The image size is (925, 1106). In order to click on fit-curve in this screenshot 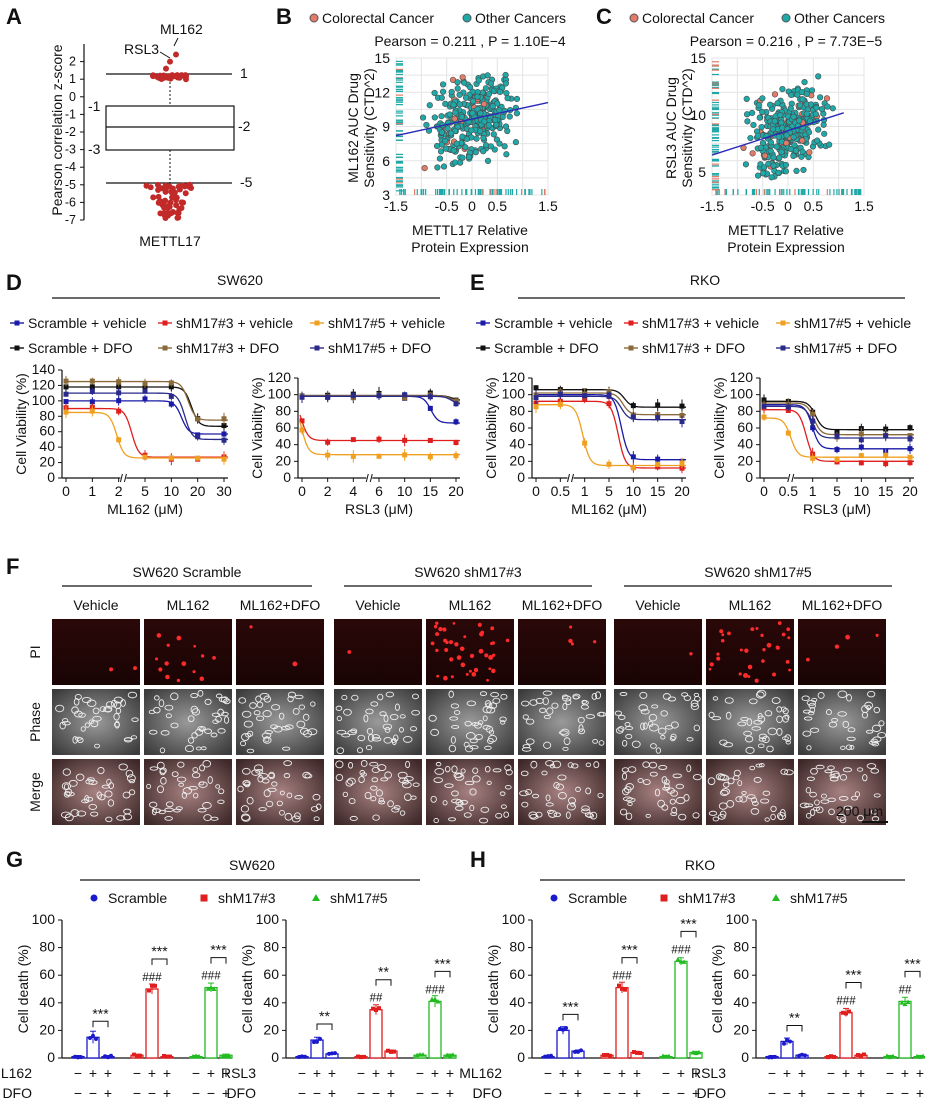, I will do `click(380, 409)`.